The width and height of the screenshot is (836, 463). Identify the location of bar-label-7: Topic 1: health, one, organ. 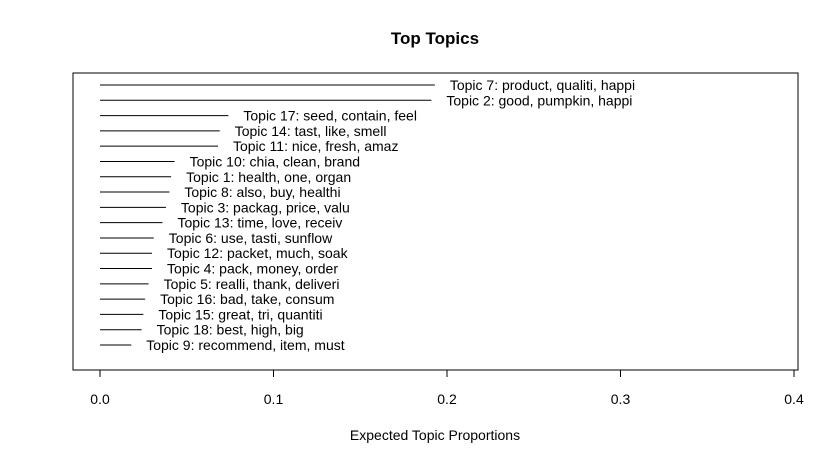
(268, 177).